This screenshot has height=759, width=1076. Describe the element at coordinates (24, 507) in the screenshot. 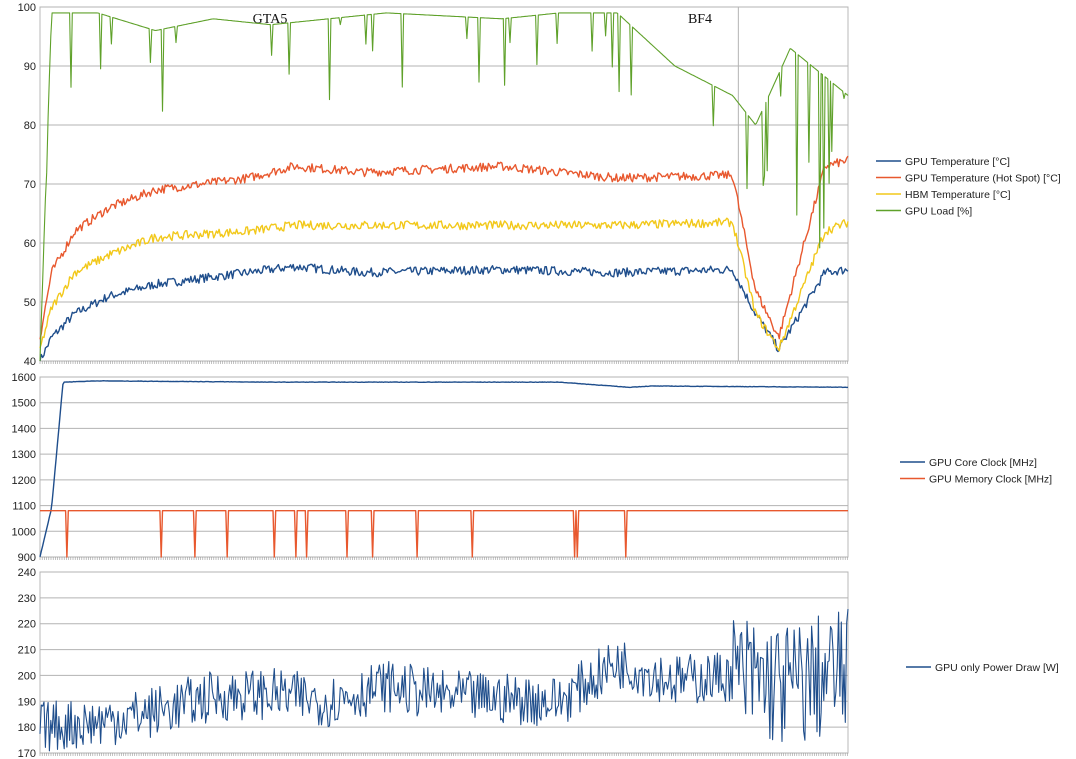

I see `y-tick-label: 1100` at that location.